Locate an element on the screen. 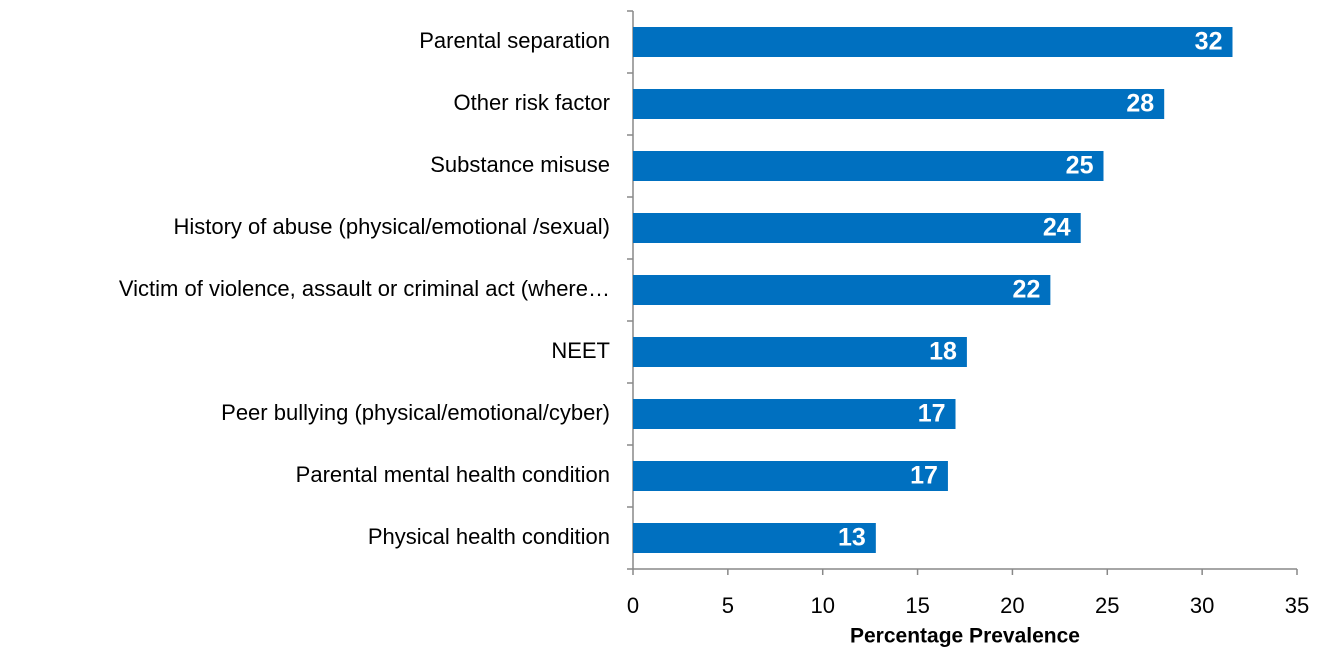  y-tick-label: Other risk factor is located at coordinates (532, 102).